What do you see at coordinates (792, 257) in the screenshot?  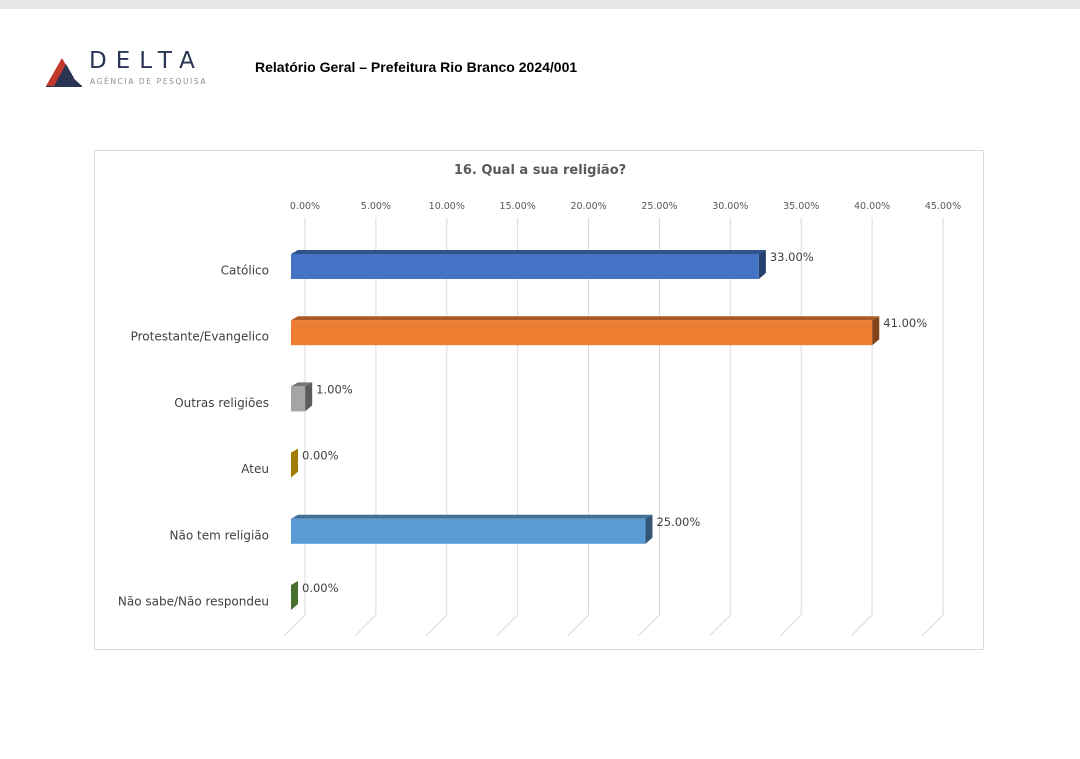 I see `data-label: 33.00%` at bounding box center [792, 257].